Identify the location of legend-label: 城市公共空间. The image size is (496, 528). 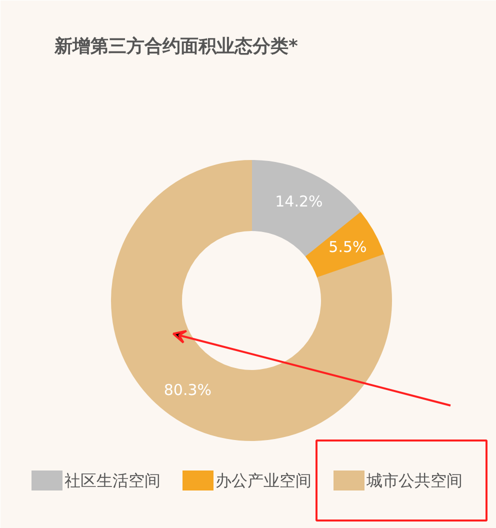
(414, 480).